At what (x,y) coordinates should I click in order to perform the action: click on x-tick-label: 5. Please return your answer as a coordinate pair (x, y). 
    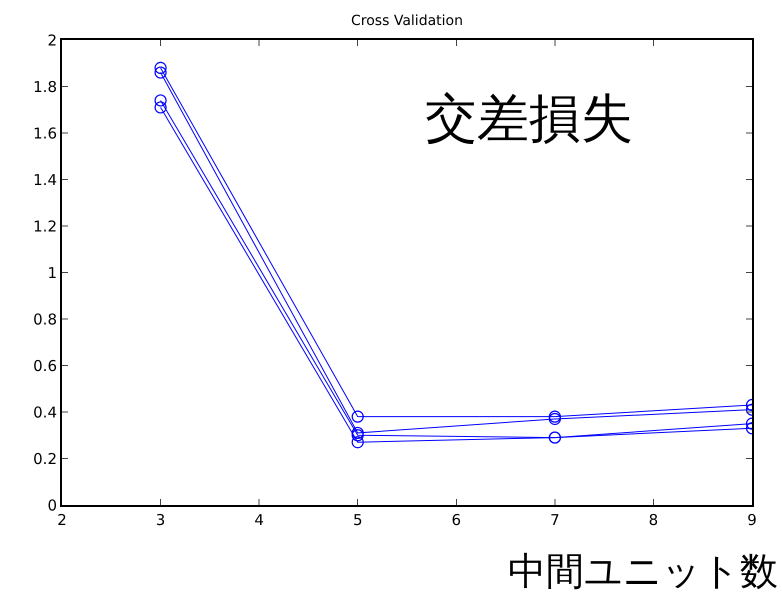
    Looking at the image, I should click on (357, 520).